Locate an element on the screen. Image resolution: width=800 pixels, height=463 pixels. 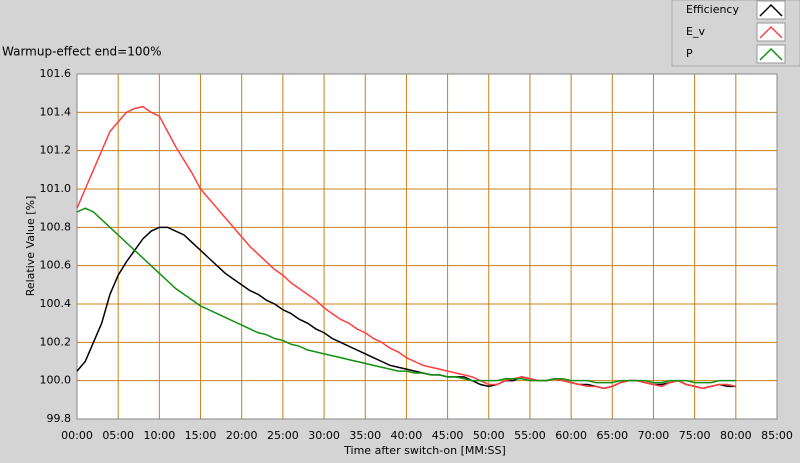
x-tick-label: 25:00 is located at coordinates (283, 435).